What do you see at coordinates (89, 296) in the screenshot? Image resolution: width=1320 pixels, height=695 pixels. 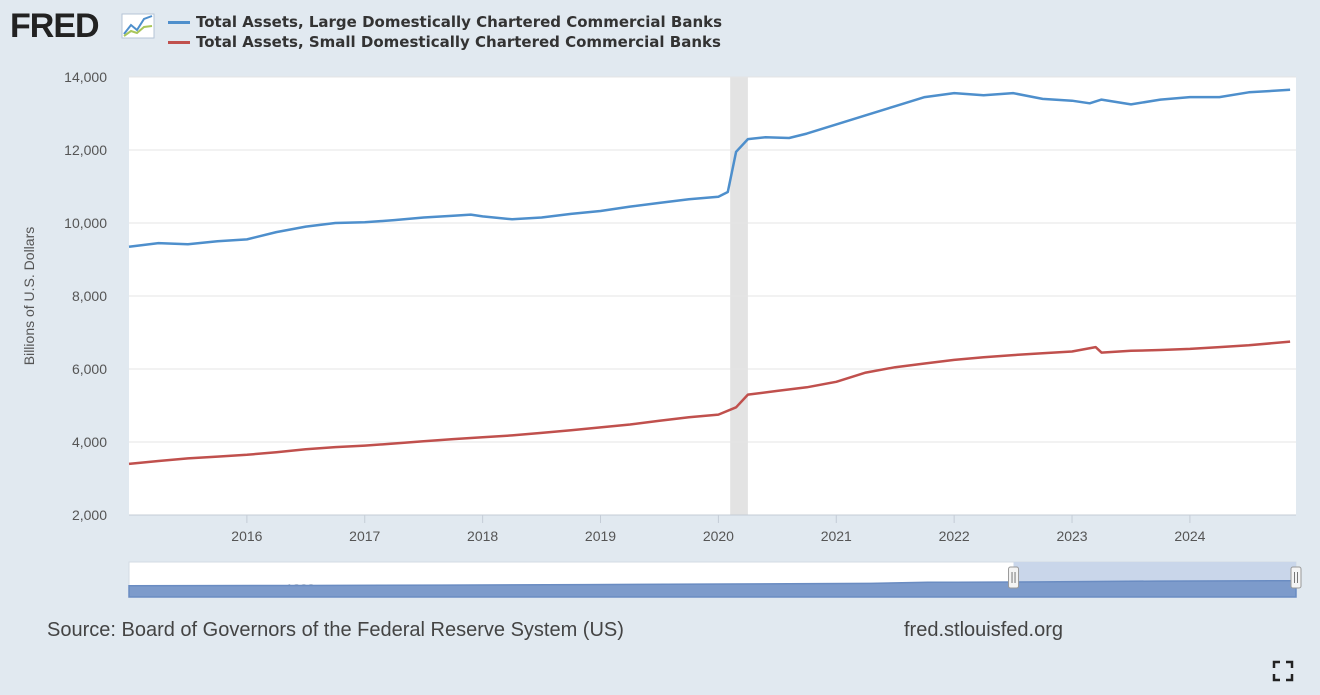 I see `y-tick-label: 8,000` at bounding box center [89, 296].